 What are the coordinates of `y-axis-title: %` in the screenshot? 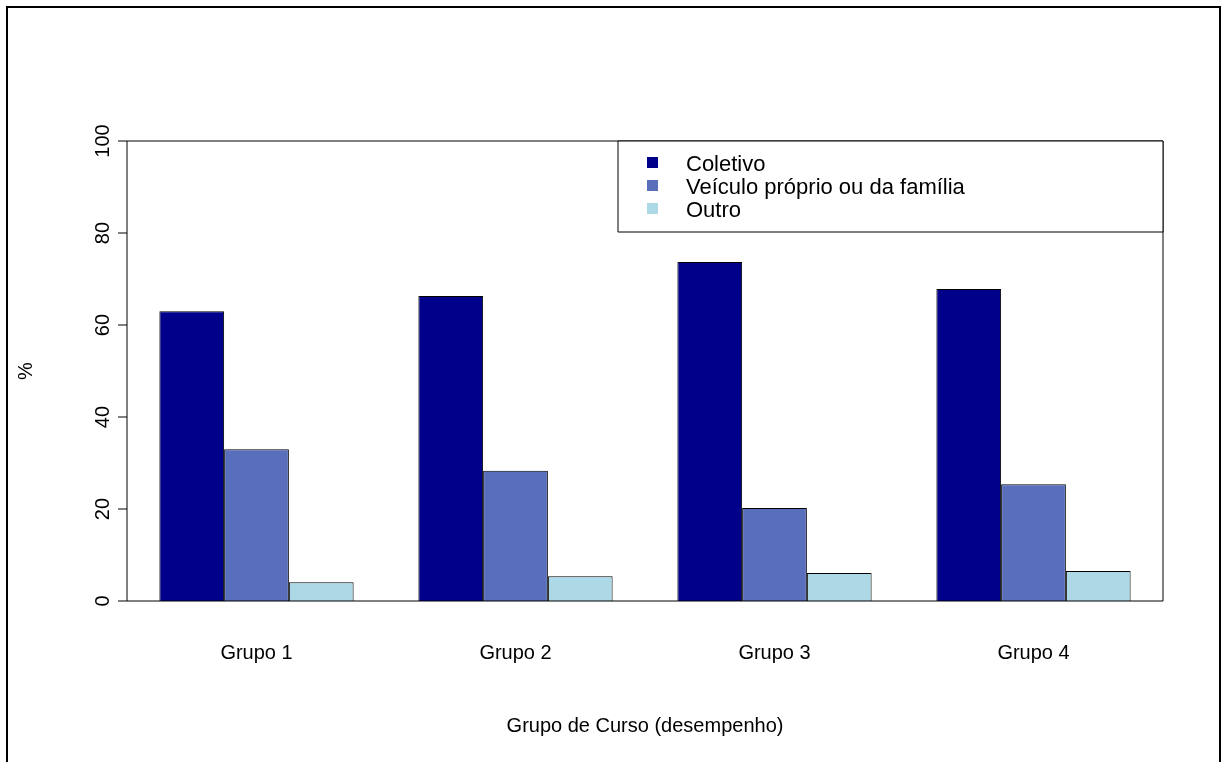 It's located at (24, 370).